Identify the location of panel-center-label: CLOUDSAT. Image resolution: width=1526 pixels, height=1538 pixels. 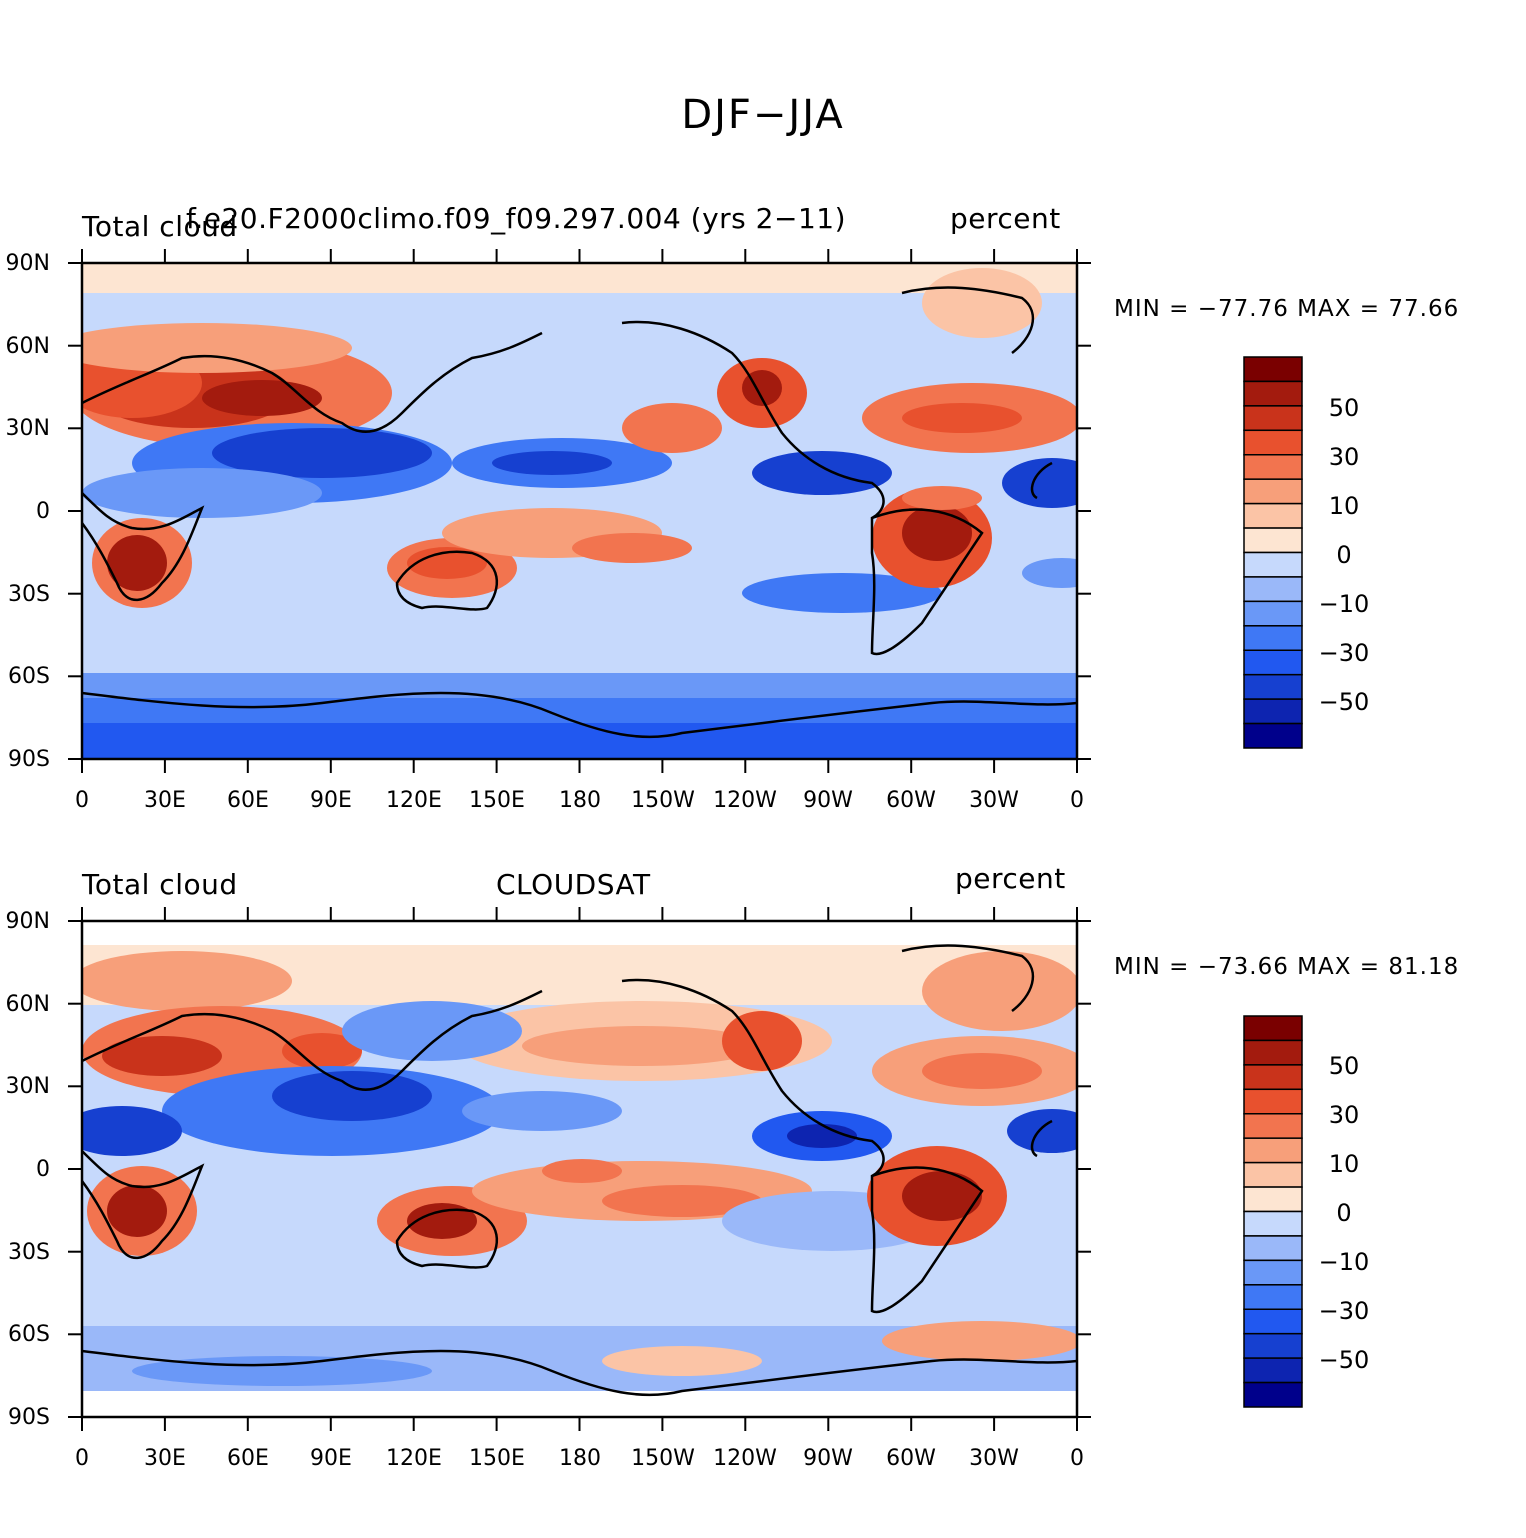
(573, 884).